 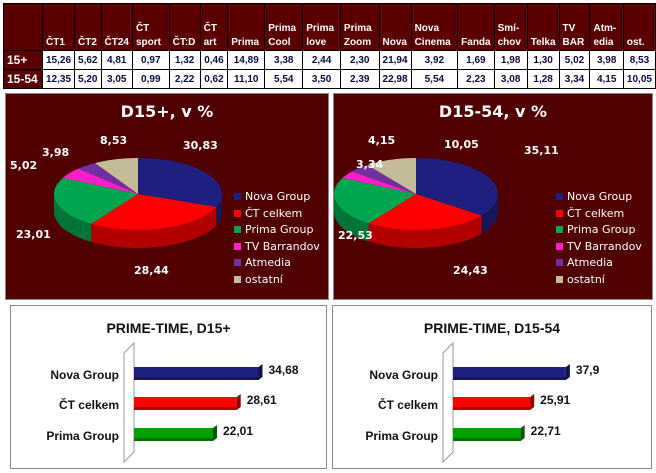 What do you see at coordinates (461, 144) in the screenshot?
I see `data-label: 10,05` at bounding box center [461, 144].